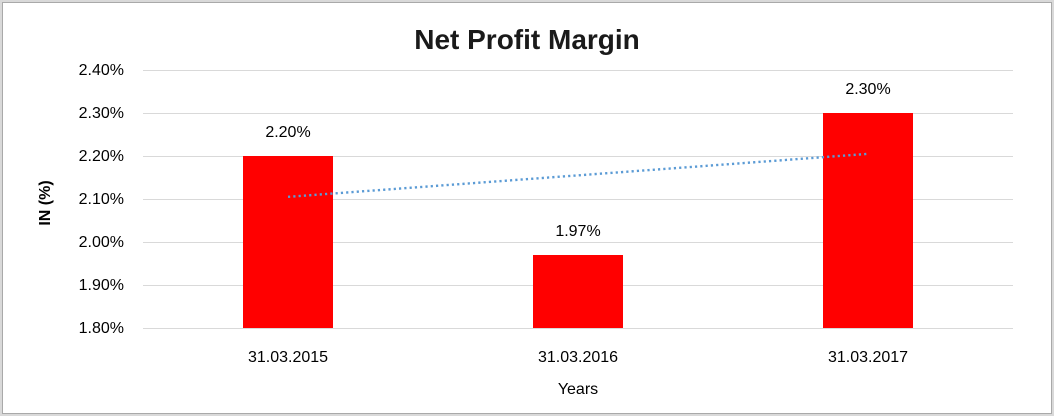 Image resolution: width=1054 pixels, height=416 pixels. What do you see at coordinates (578, 175) in the screenshot?
I see `trendline-dotted` at bounding box center [578, 175].